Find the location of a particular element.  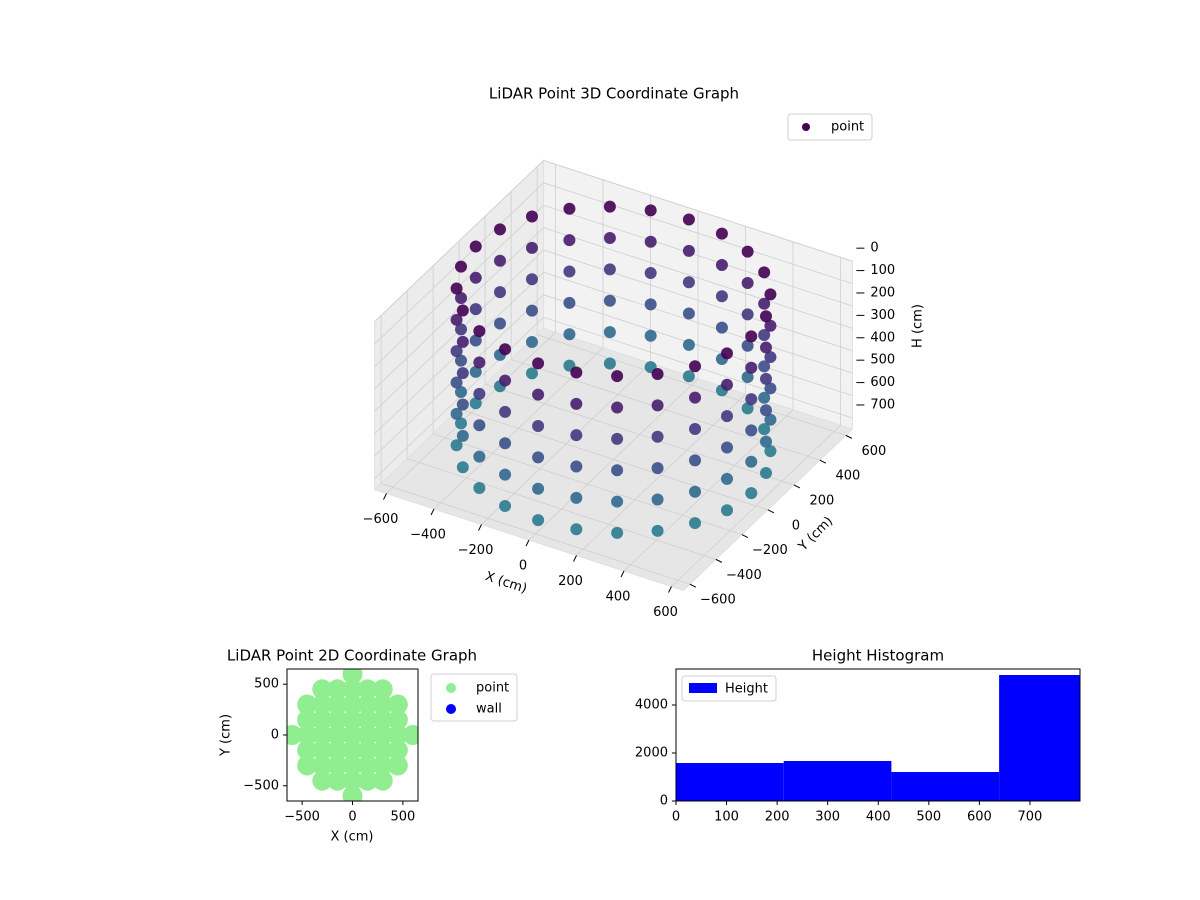

y-tick-label: −400 is located at coordinates (744, 575).